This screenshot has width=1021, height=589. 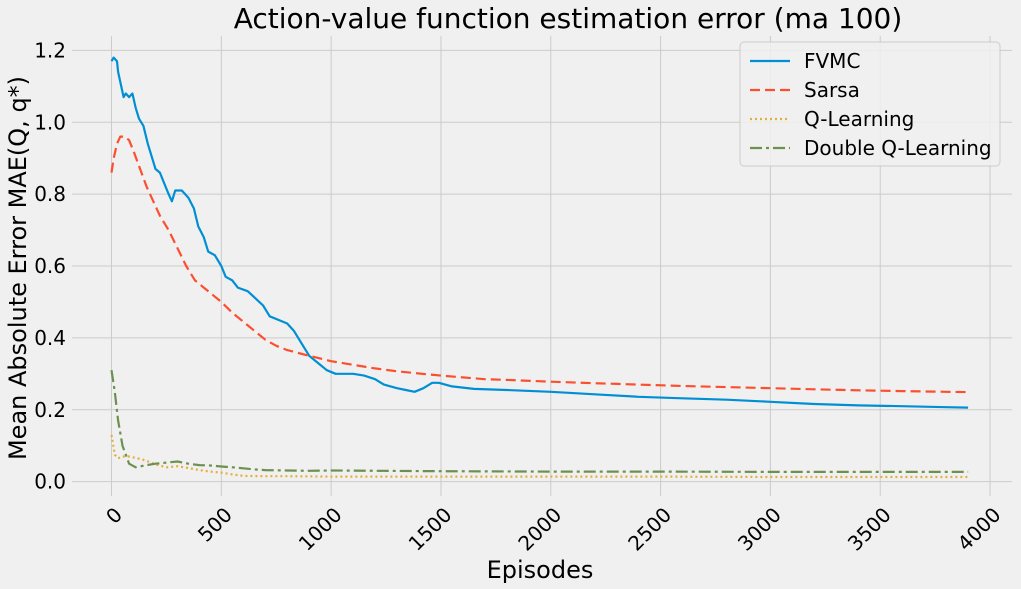 I want to click on legend-frame, so click(x=870, y=104).